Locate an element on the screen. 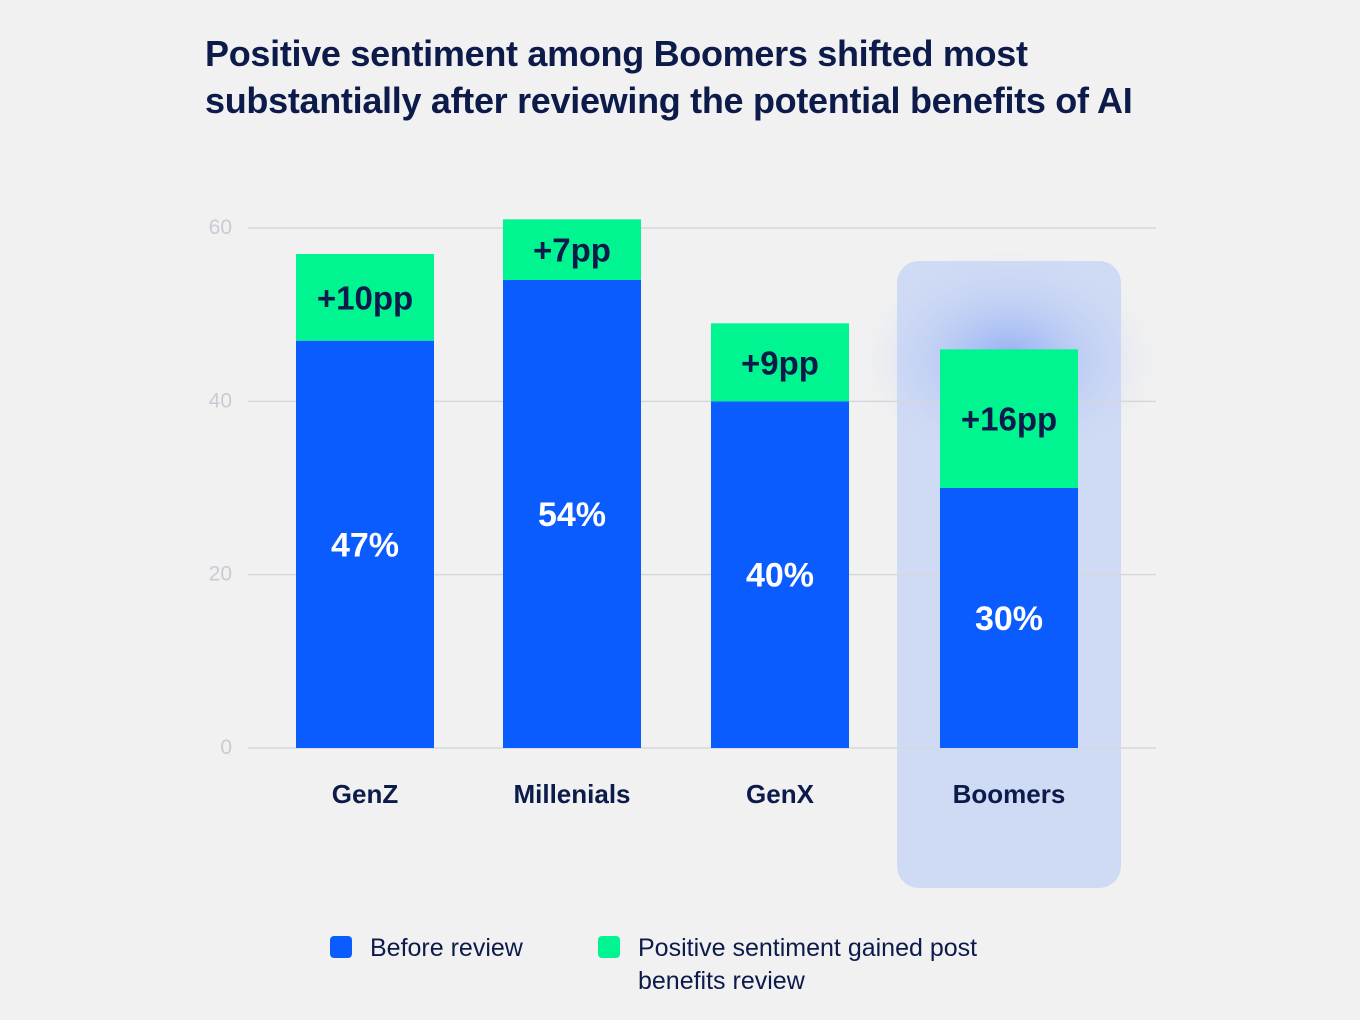 This screenshot has width=1360, height=1020. bar-gain-label: +16pp is located at coordinates (1009, 419).